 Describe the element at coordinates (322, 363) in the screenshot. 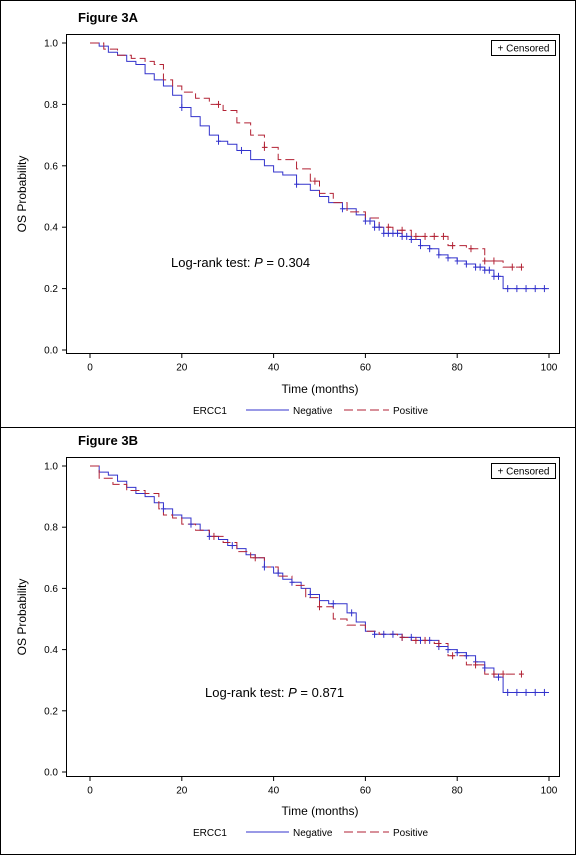

I see `x-ticks: 0 20 40 60 80 100` at that location.